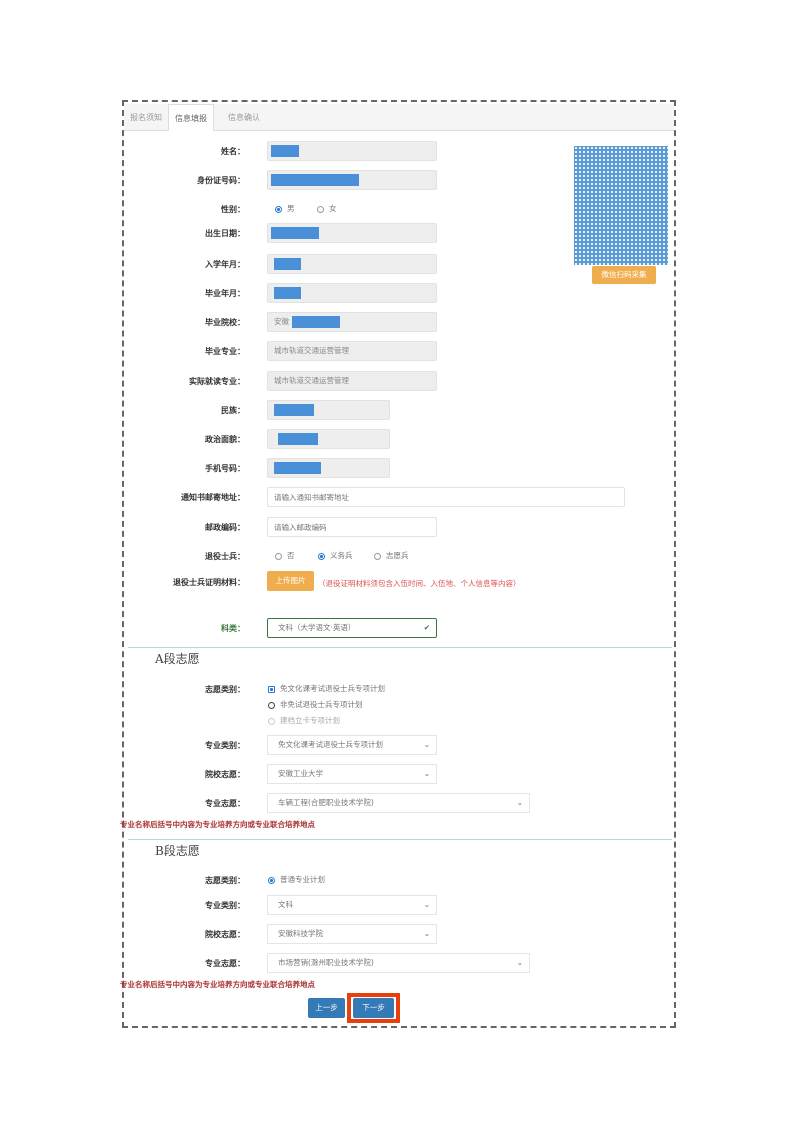 The image size is (793, 1122). What do you see at coordinates (328, 439) in the screenshot?
I see `politics-field` at bounding box center [328, 439].